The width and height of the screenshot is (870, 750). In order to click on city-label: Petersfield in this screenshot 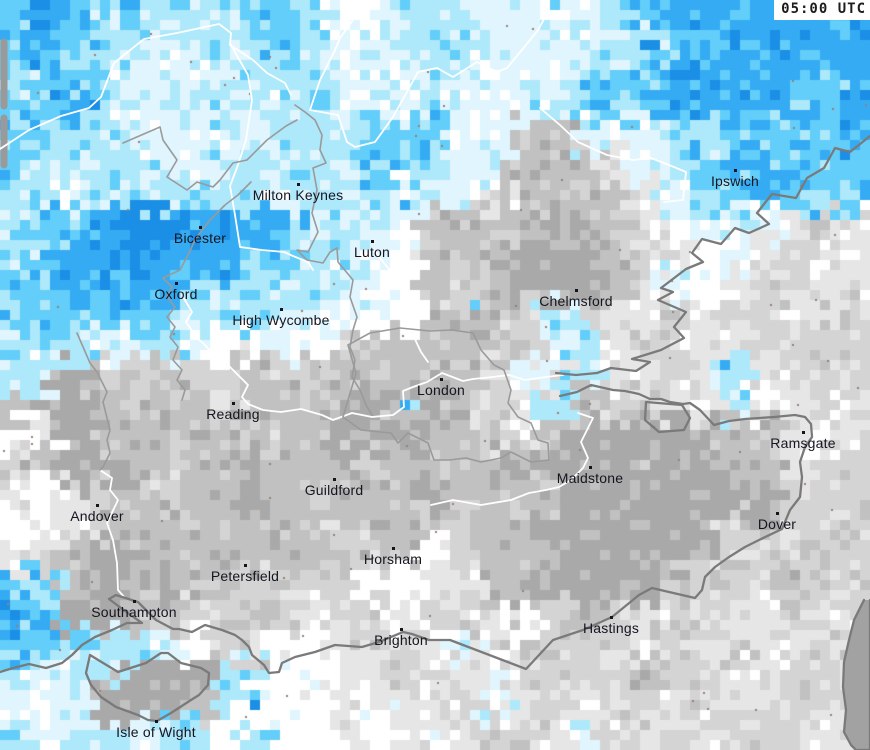, I will do `click(245, 576)`.